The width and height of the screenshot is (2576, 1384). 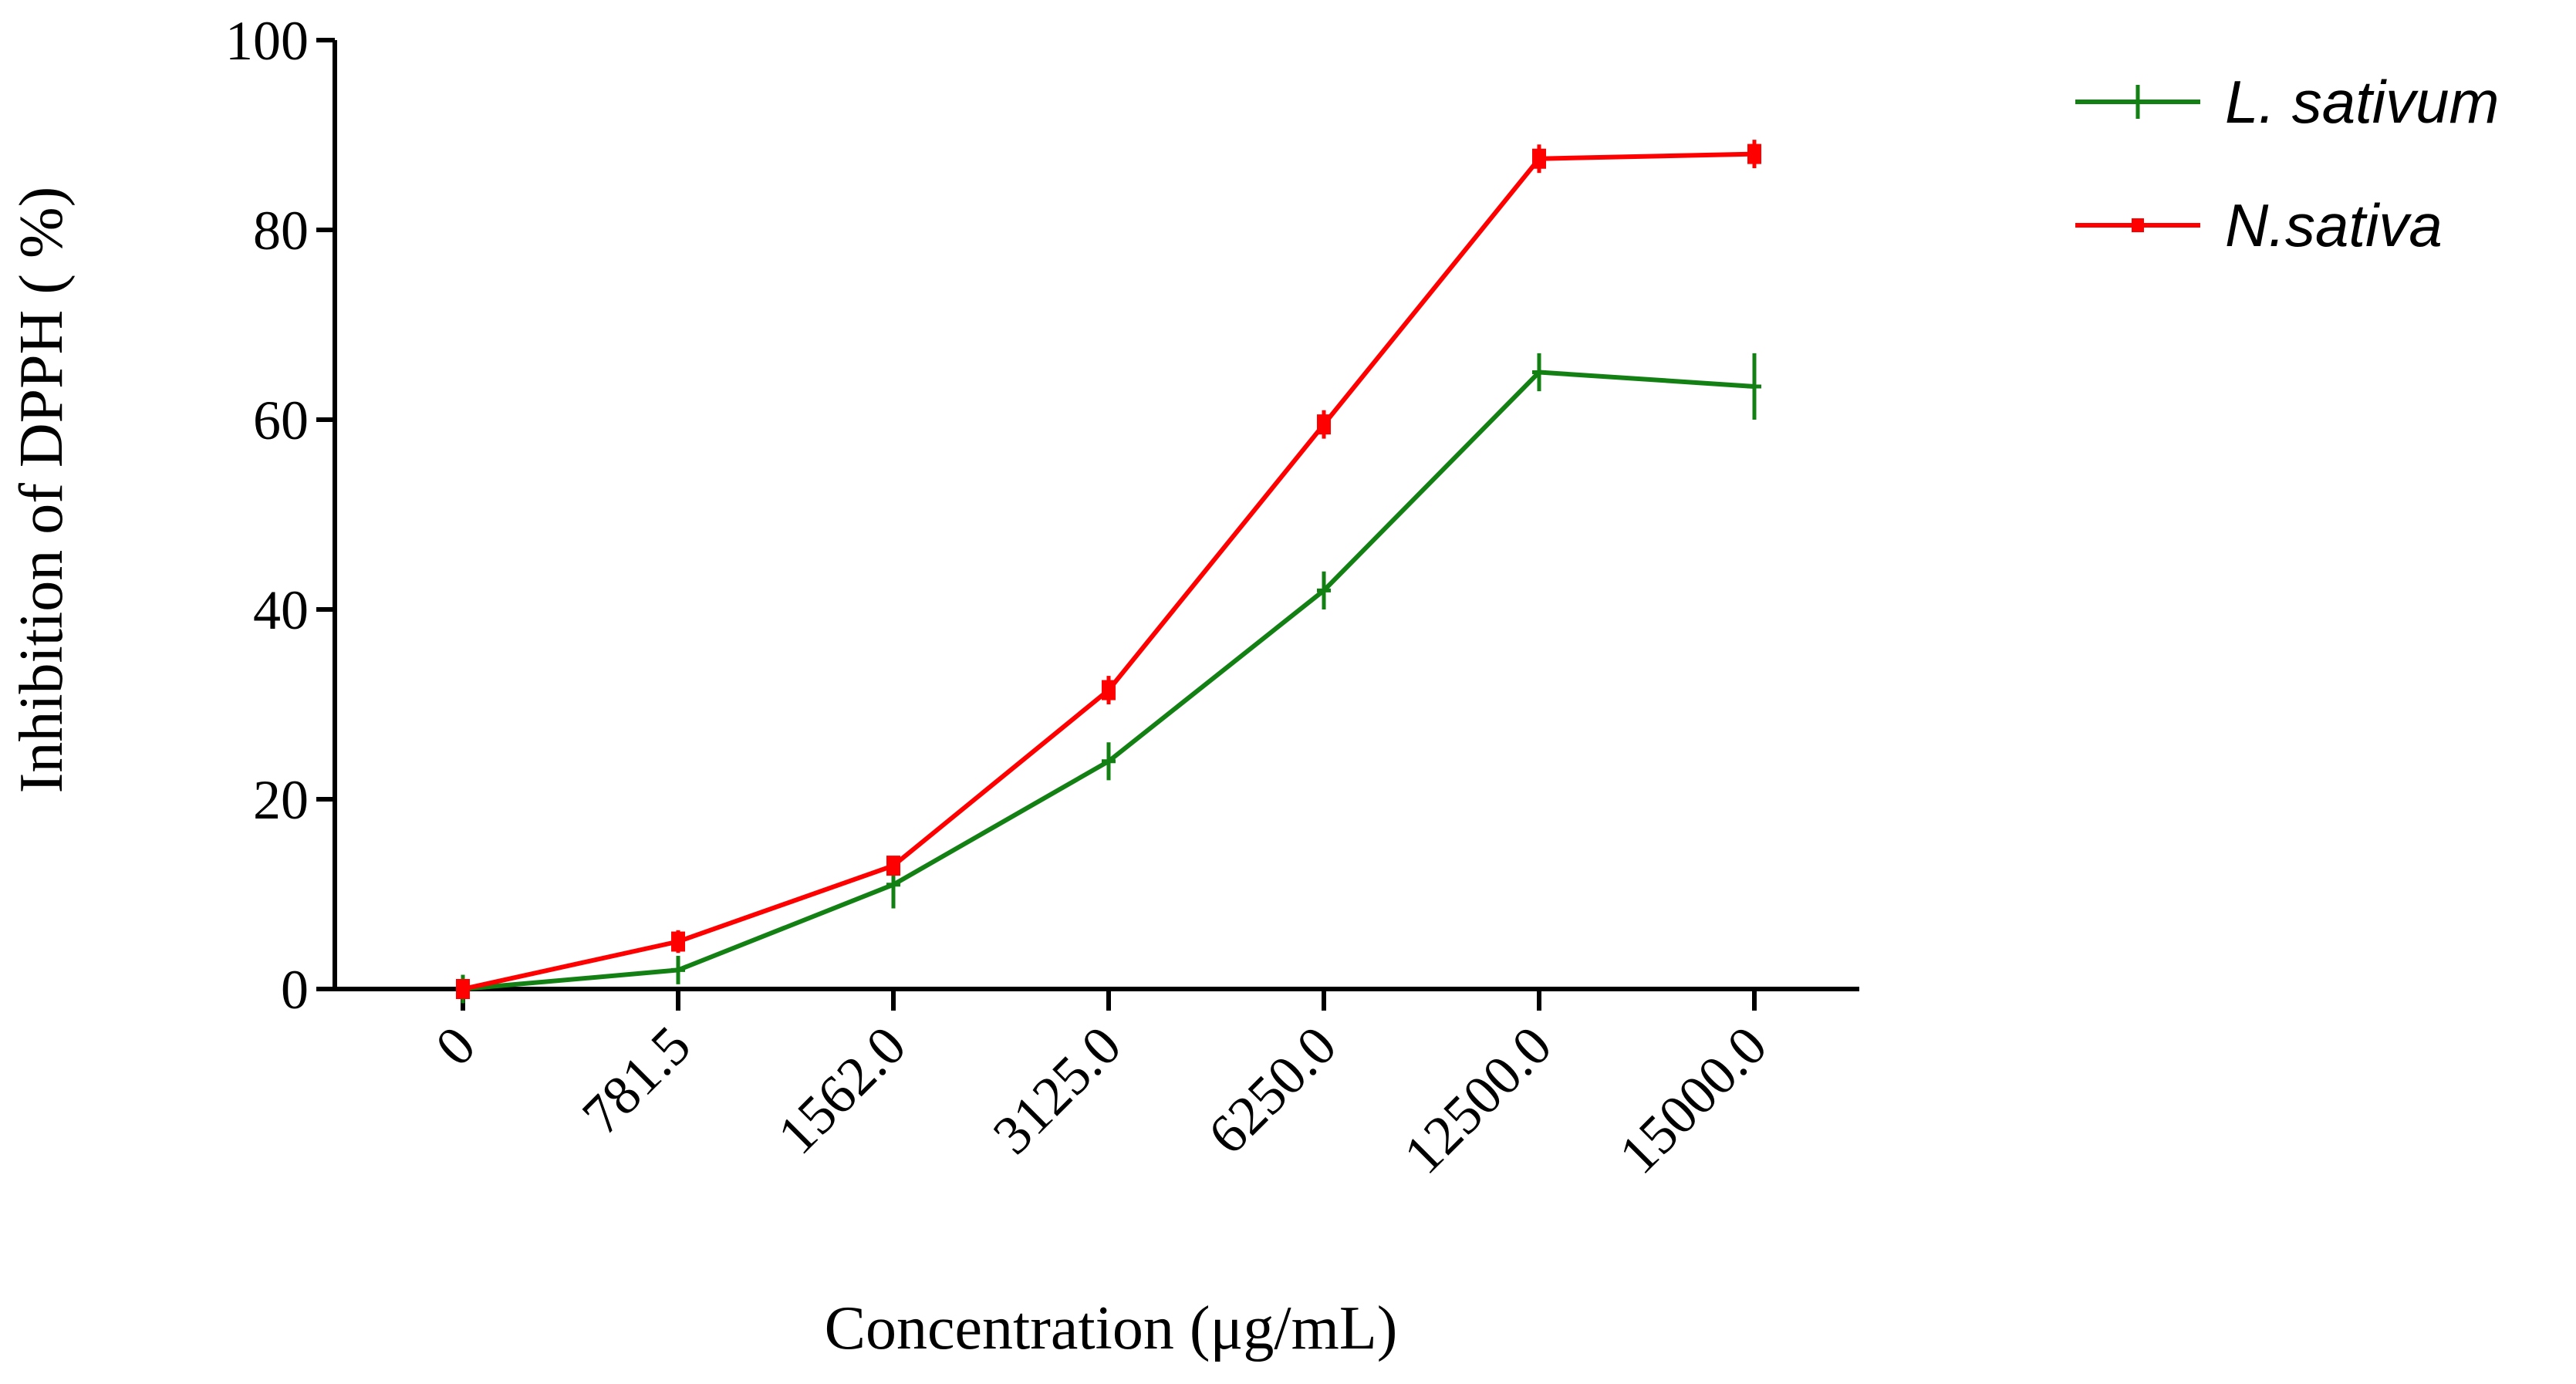 What do you see at coordinates (1112, 1328) in the screenshot?
I see `x-axis-label: Concentration (μg/mL)` at bounding box center [1112, 1328].